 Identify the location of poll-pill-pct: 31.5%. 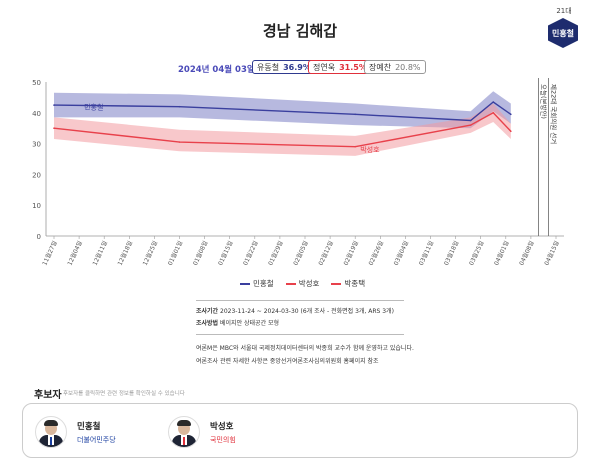
(353, 67).